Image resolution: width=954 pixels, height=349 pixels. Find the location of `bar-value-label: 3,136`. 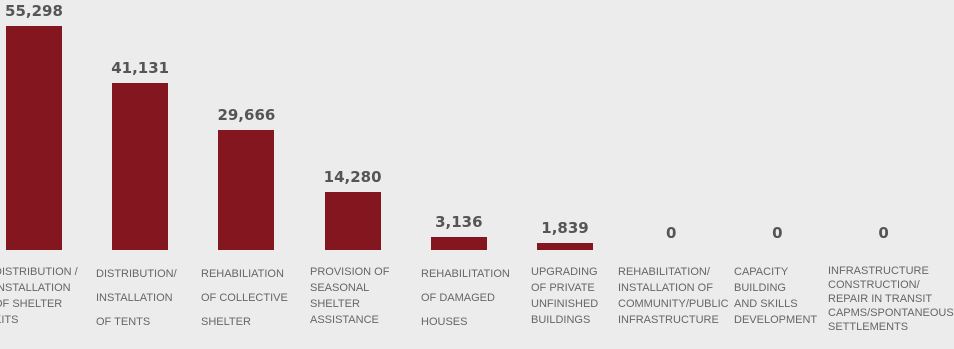

bar-value-label: 3,136 is located at coordinates (459, 222).